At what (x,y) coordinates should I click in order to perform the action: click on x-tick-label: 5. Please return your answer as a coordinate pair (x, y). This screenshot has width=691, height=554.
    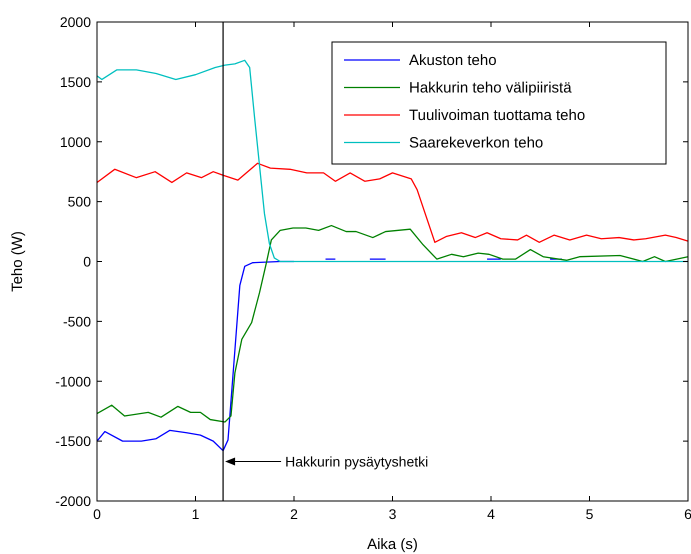
    Looking at the image, I should click on (590, 514).